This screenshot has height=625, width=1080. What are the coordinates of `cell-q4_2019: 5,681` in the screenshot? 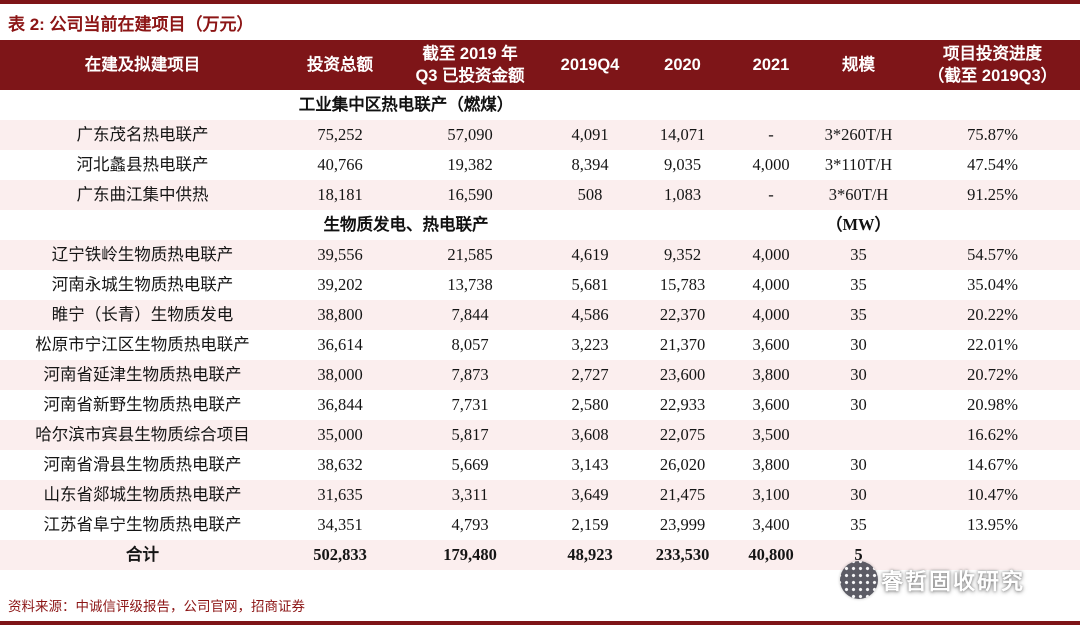 It's located at (590, 284).